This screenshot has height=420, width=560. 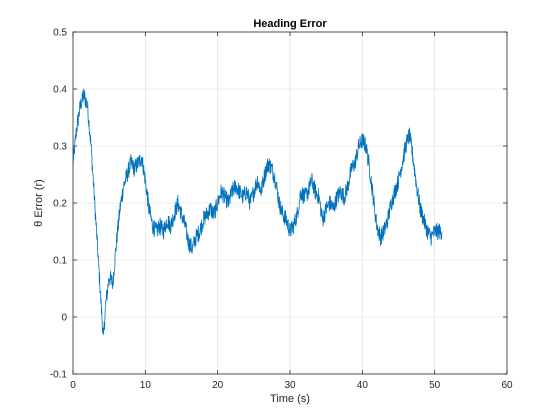 I want to click on x-tick-label: 30, so click(x=290, y=385).